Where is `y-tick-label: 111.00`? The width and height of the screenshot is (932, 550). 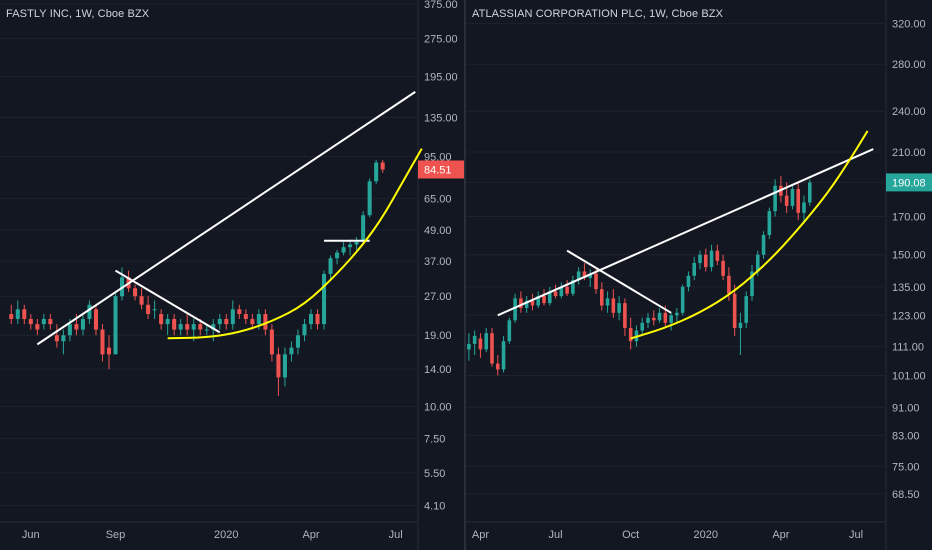 y-tick-label: 111.00 is located at coordinates (908, 348).